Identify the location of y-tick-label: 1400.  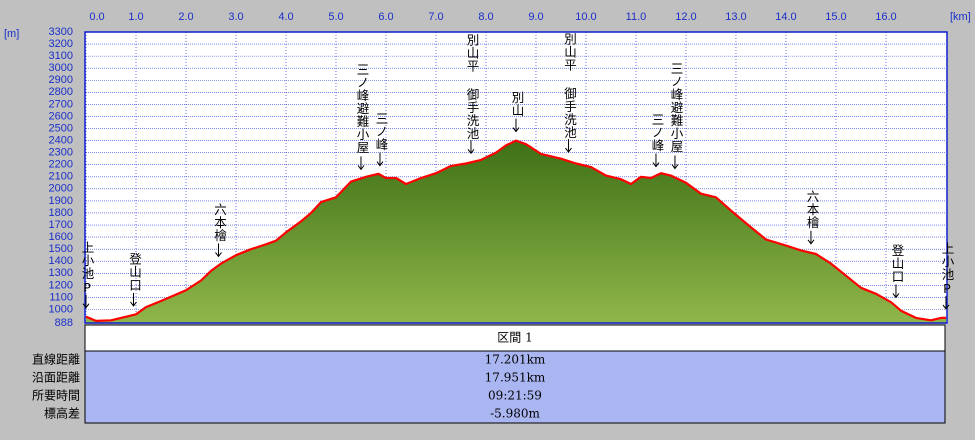
(61, 261).